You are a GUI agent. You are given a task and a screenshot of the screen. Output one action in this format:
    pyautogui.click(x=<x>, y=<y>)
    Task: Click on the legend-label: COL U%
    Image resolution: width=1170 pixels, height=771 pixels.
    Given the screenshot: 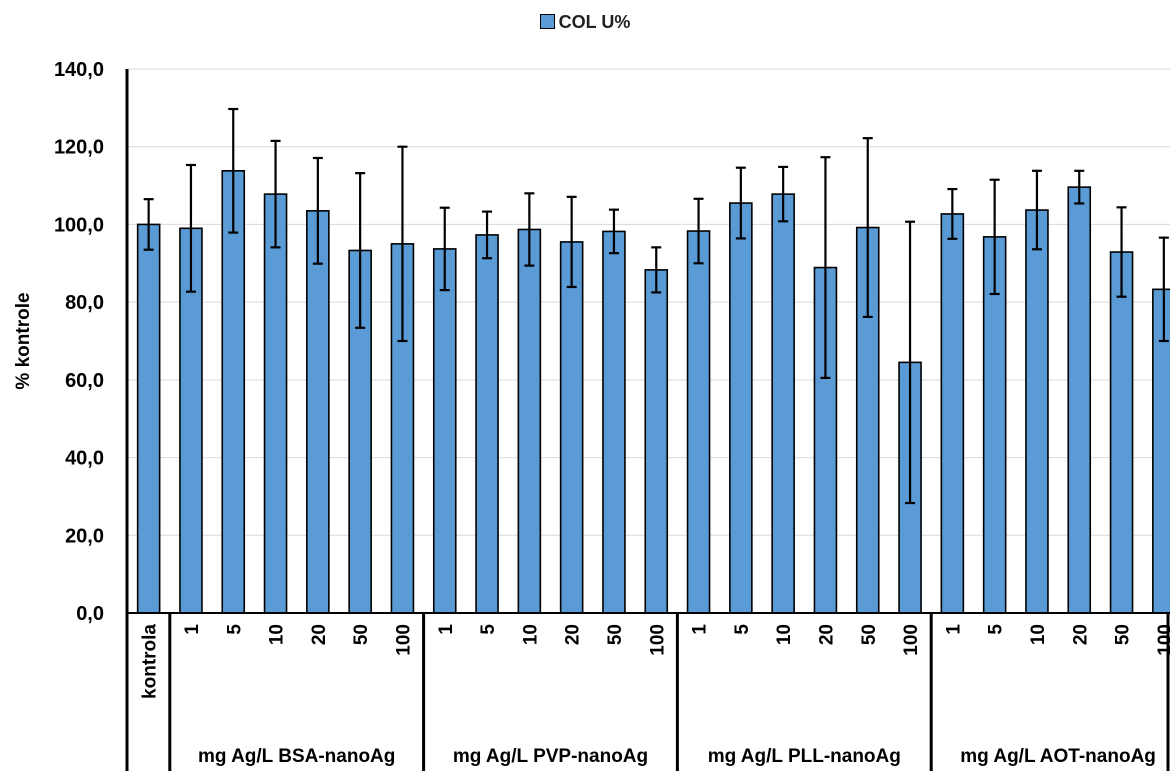 What is the action you would take?
    pyautogui.click(x=594, y=22)
    